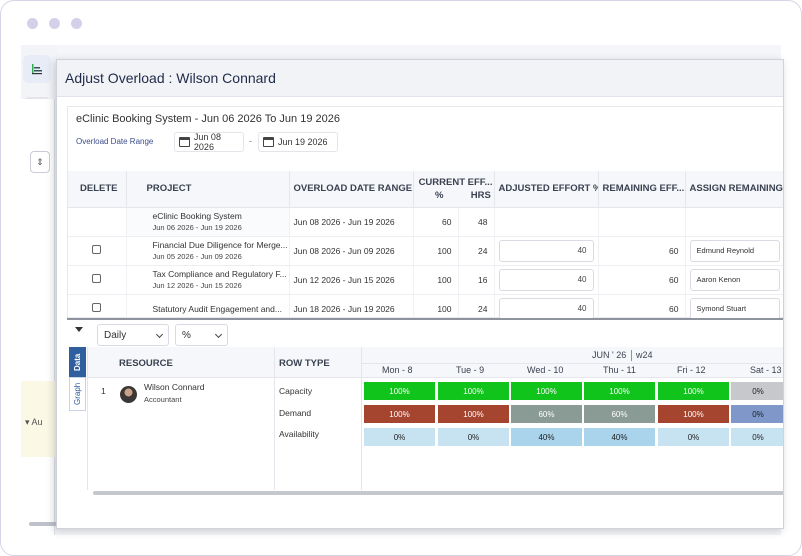 Image resolution: width=802 pixels, height=556 pixels. Describe the element at coordinates (128, 394) in the screenshot. I see `avatar` at that location.